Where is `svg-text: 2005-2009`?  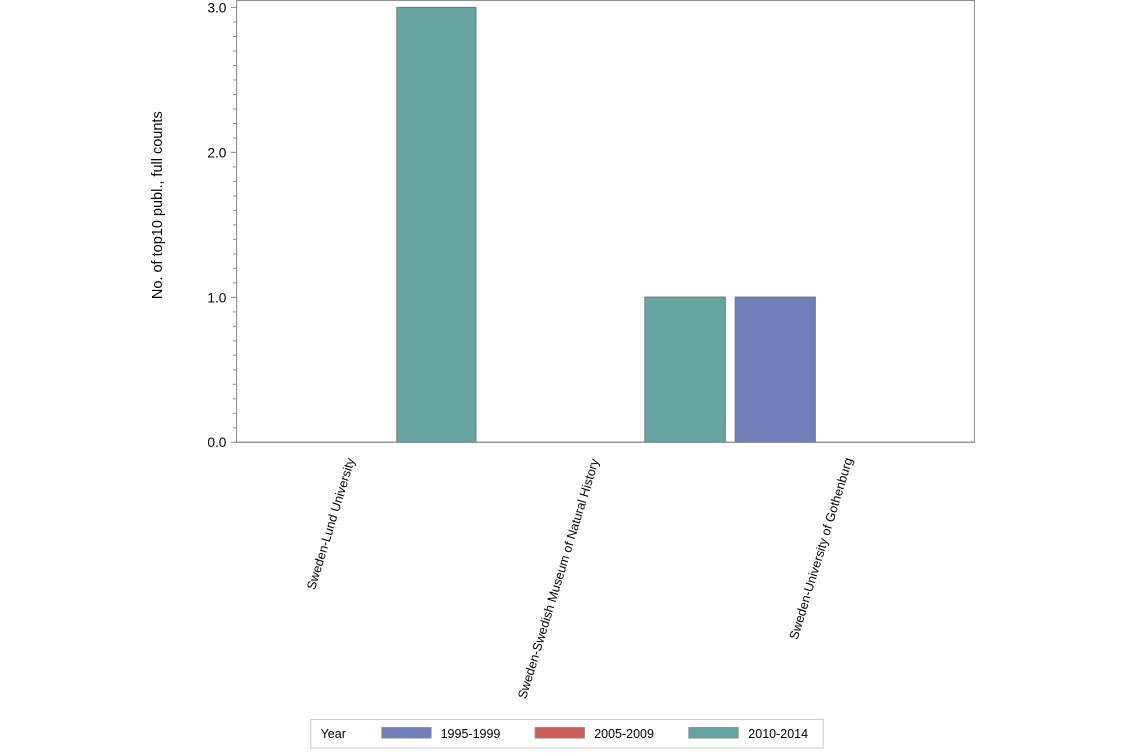 svg-text: 2005-2009 is located at coordinates (624, 734).